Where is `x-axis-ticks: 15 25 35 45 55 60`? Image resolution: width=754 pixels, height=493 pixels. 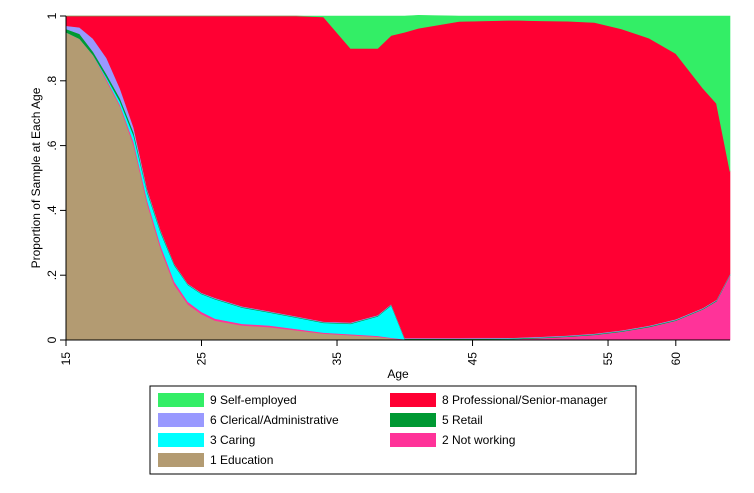 x-axis-ticks: 15 25 35 45 55 60 is located at coordinates (371, 352).